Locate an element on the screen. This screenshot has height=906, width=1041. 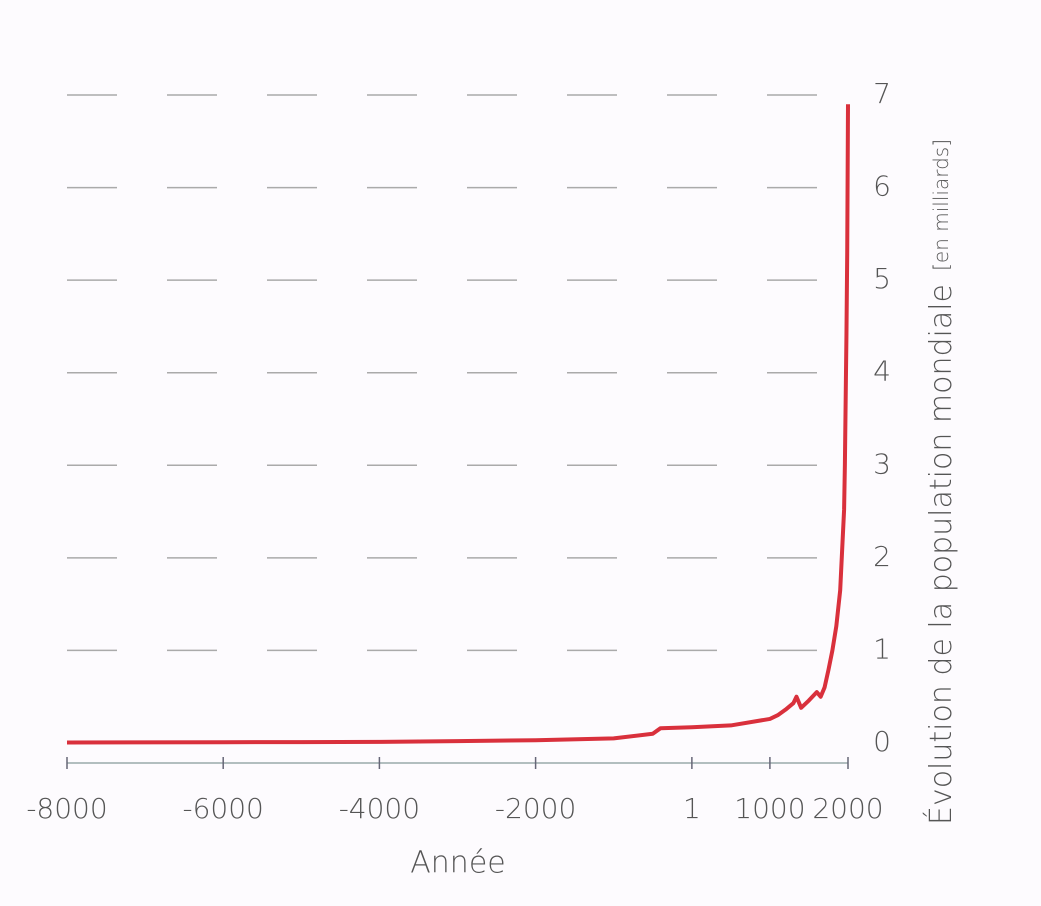
x-tick-label: 1000 is located at coordinates (769, 808).